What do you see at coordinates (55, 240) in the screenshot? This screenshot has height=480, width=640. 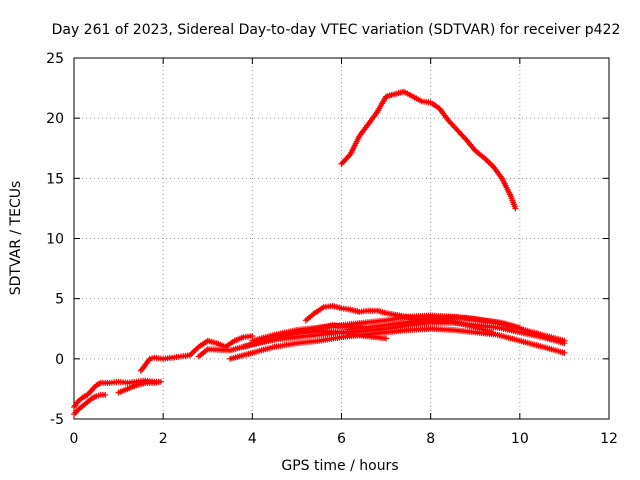 I see `y-tick-label: 10` at bounding box center [55, 240].